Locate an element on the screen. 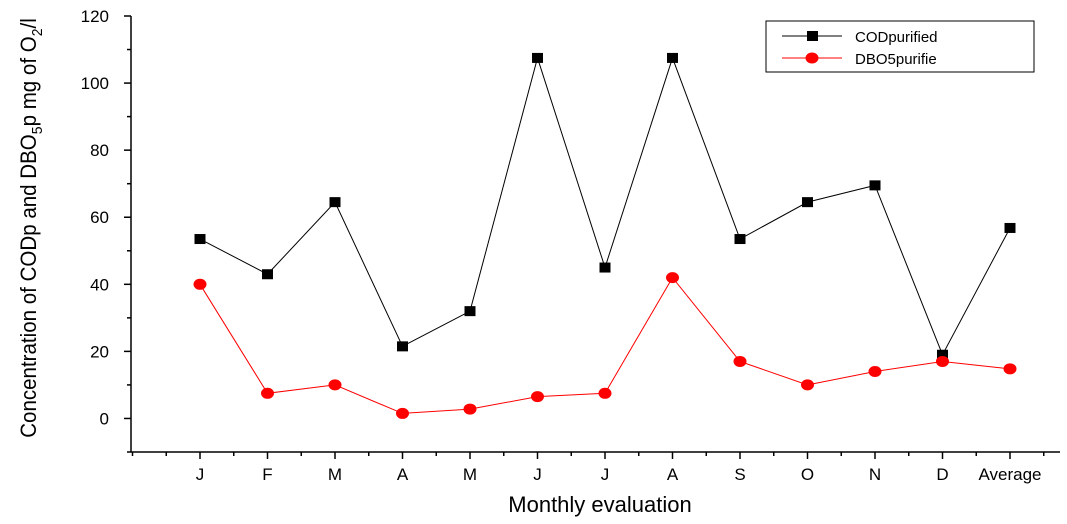 The height and width of the screenshot is (524, 1067). x-tick-label: N is located at coordinates (875, 474).